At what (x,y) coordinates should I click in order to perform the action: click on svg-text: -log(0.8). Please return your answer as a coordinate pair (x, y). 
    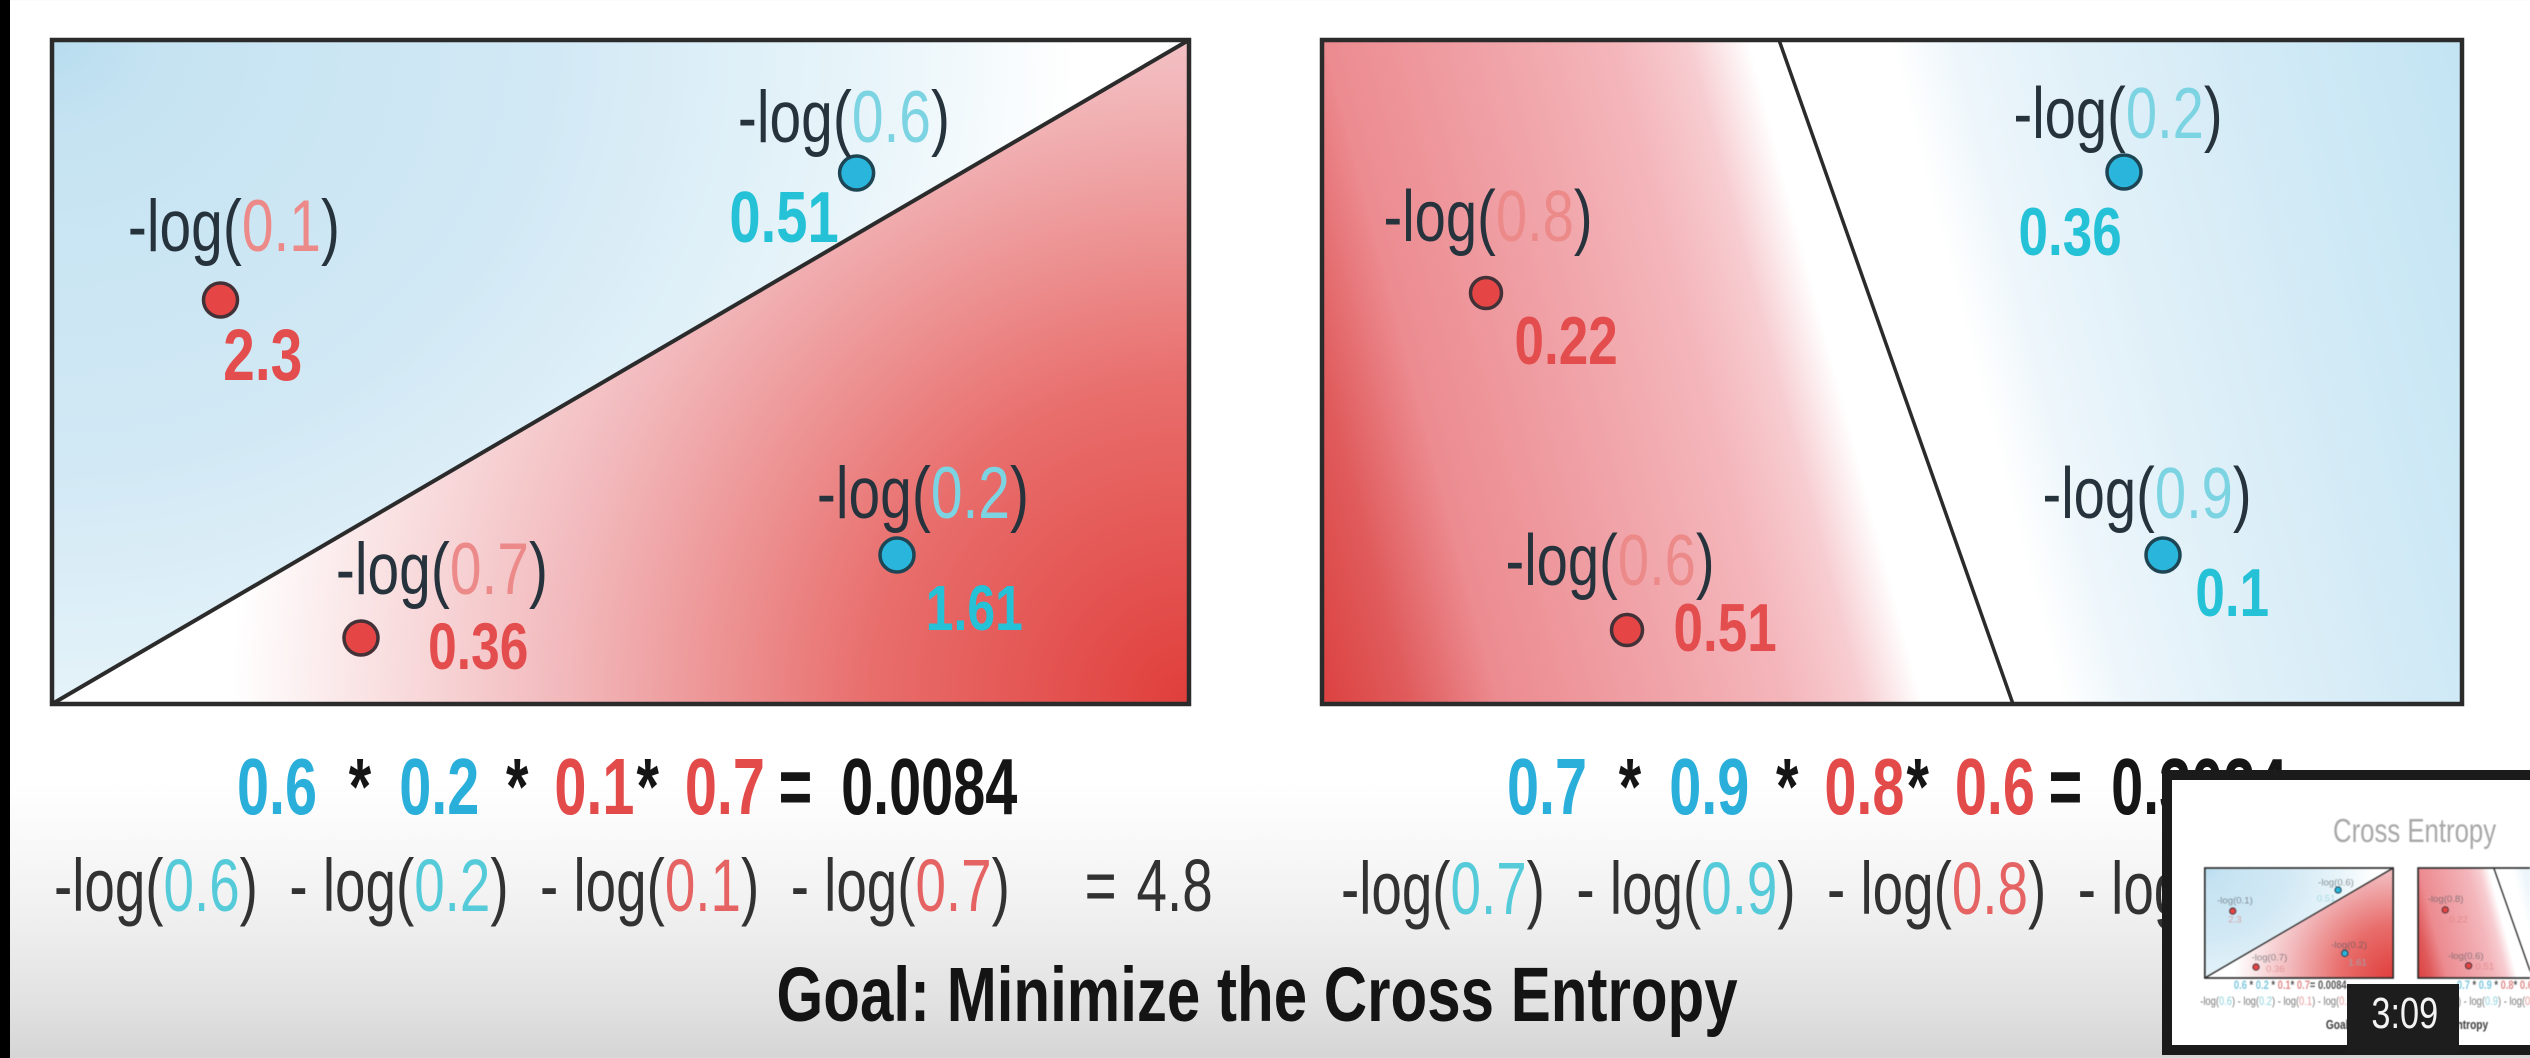
    Looking at the image, I should click on (2446, 899).